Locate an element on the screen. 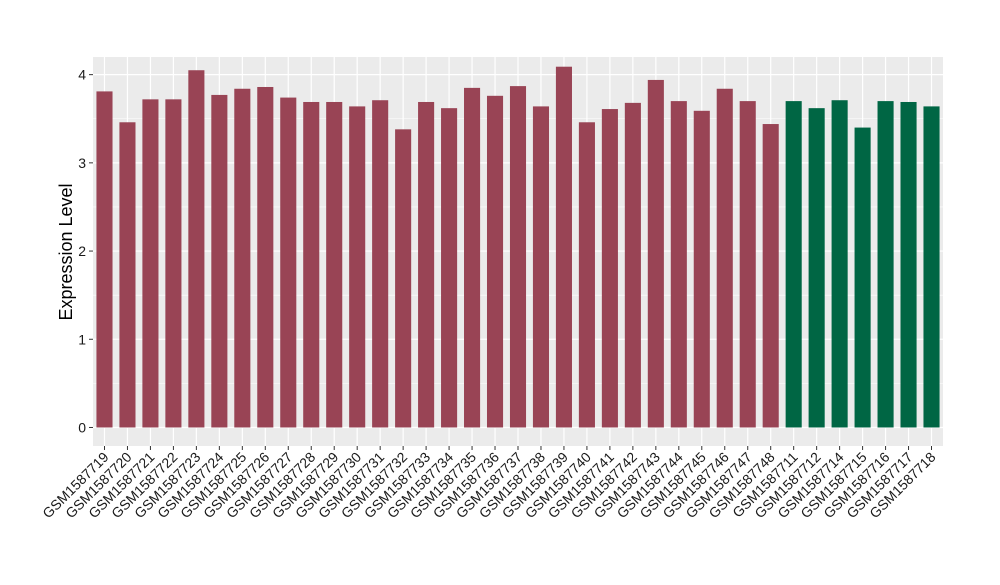 This screenshot has height=585, width=1000. y-tick-label: 3 is located at coordinates (82, 163).